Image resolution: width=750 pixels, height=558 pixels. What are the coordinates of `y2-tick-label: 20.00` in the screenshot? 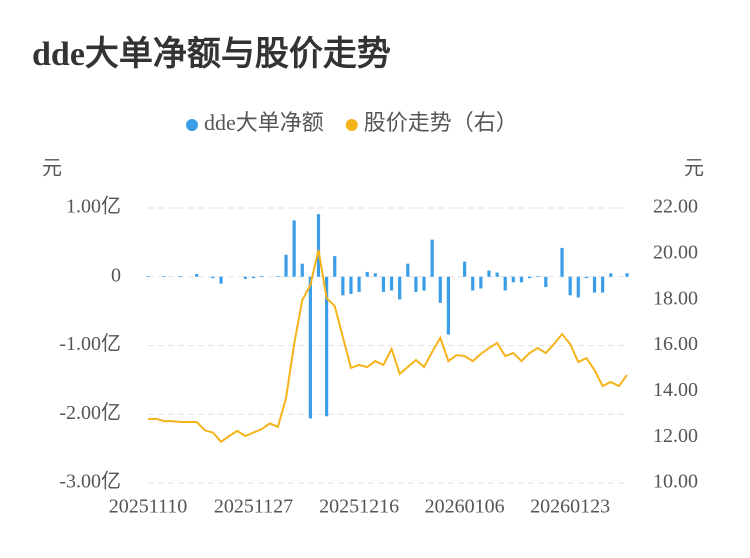 It's located at (675, 252).